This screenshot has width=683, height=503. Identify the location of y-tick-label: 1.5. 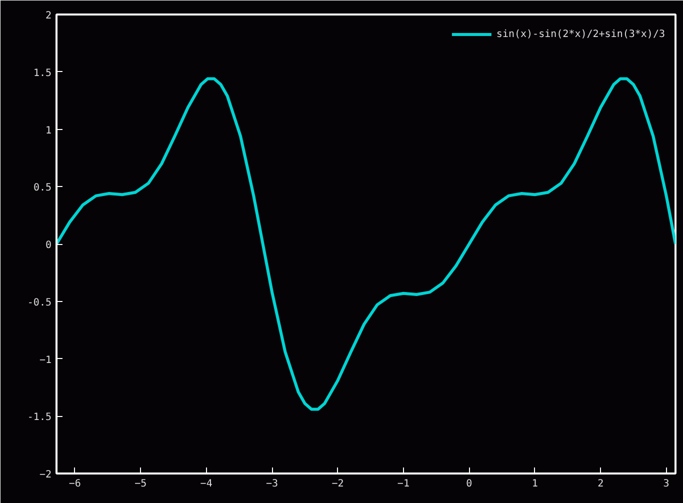
(42, 73).